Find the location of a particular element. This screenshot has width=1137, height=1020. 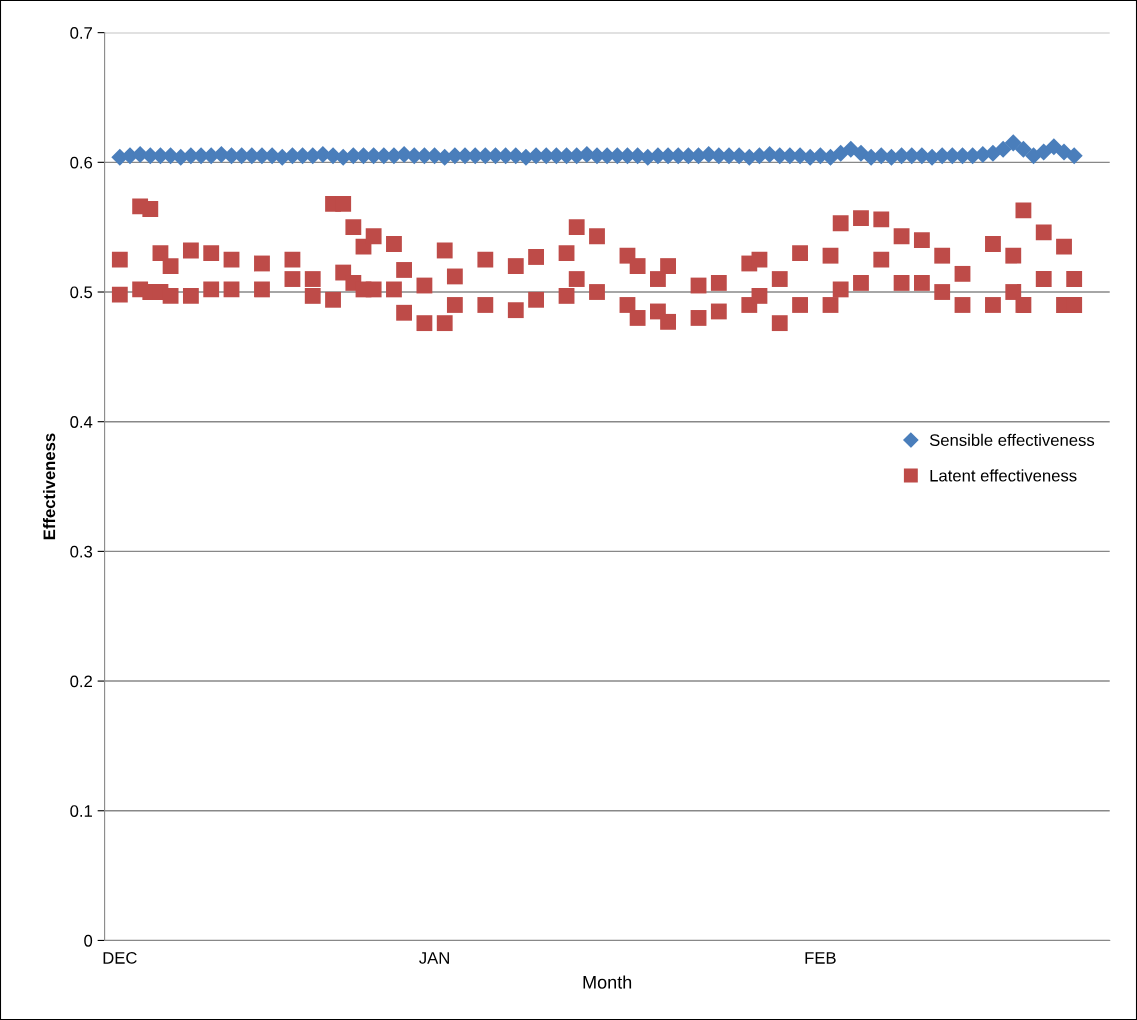

y-tick-label: 0.6 is located at coordinates (81, 162).